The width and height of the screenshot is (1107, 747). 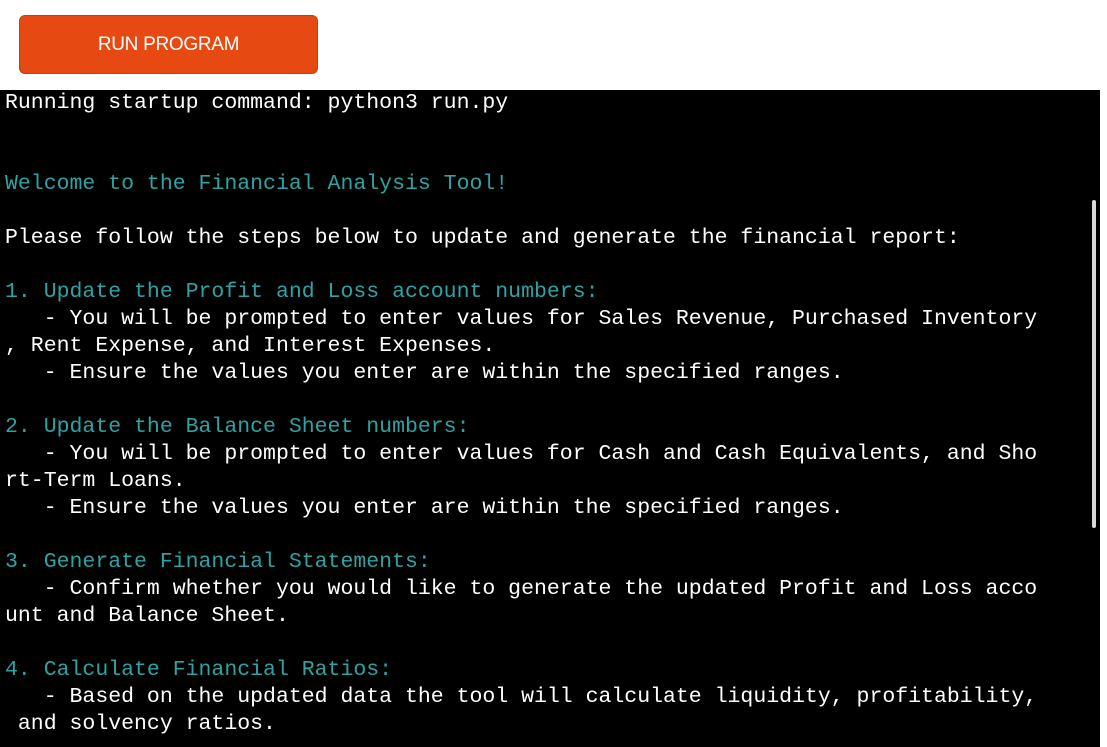 What do you see at coordinates (257, 103) in the screenshot?
I see `terminal-line: Running startup command: python3 run.py` at bounding box center [257, 103].